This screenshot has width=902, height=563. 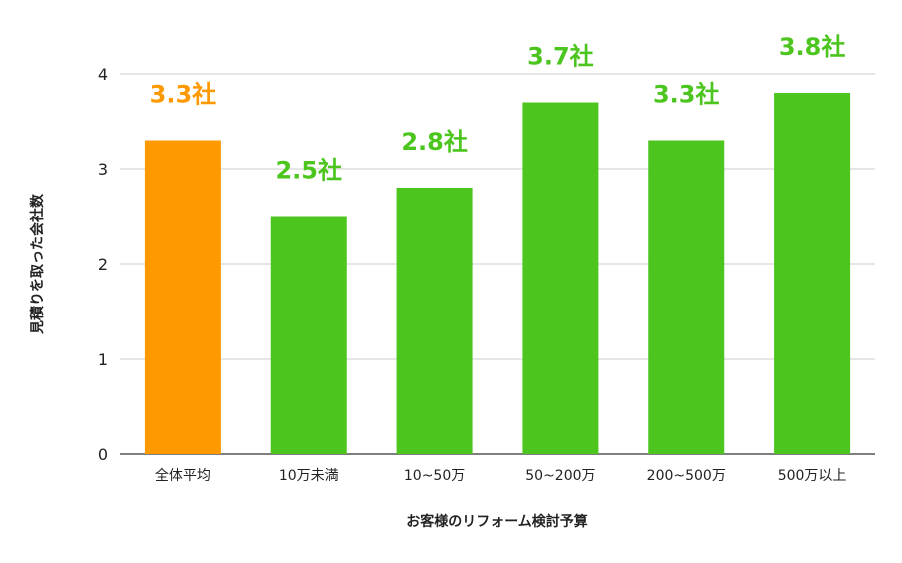 What do you see at coordinates (309, 476) in the screenshot?
I see `x-tick-label: 10万未満` at bounding box center [309, 476].